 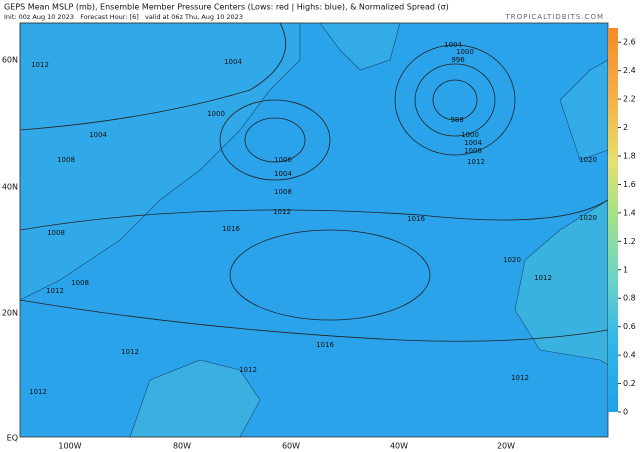 What do you see at coordinates (561, 282) in the screenshot?
I see `africa` at bounding box center [561, 282].